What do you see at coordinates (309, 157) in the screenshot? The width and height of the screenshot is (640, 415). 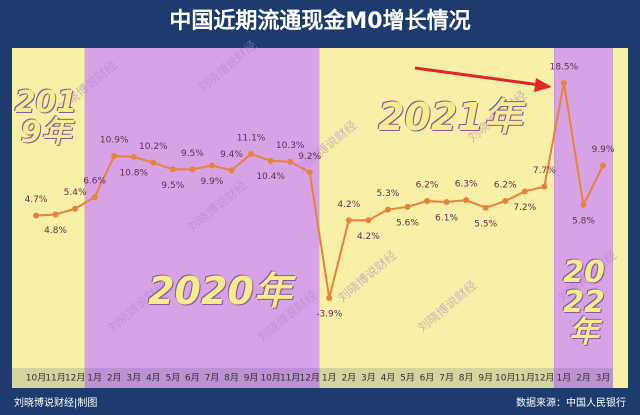 I see `data-label: 9.2%` at bounding box center [309, 157].